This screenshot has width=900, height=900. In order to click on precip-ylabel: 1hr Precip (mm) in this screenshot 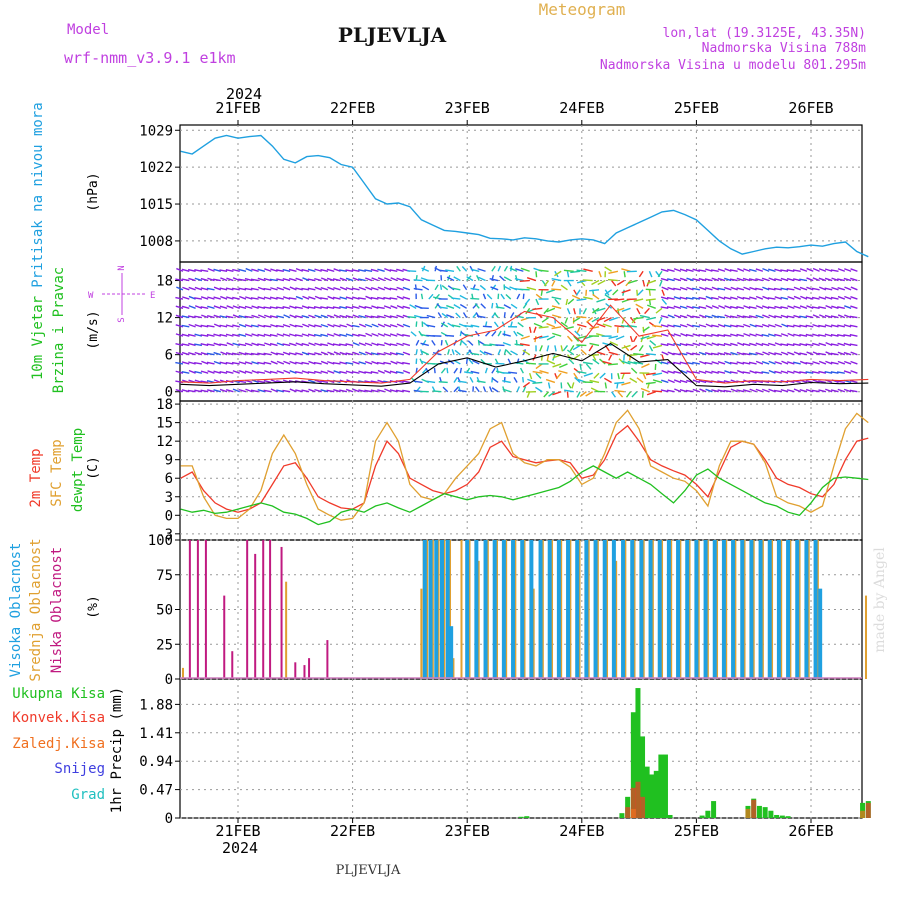, I will do `click(117, 750)`.